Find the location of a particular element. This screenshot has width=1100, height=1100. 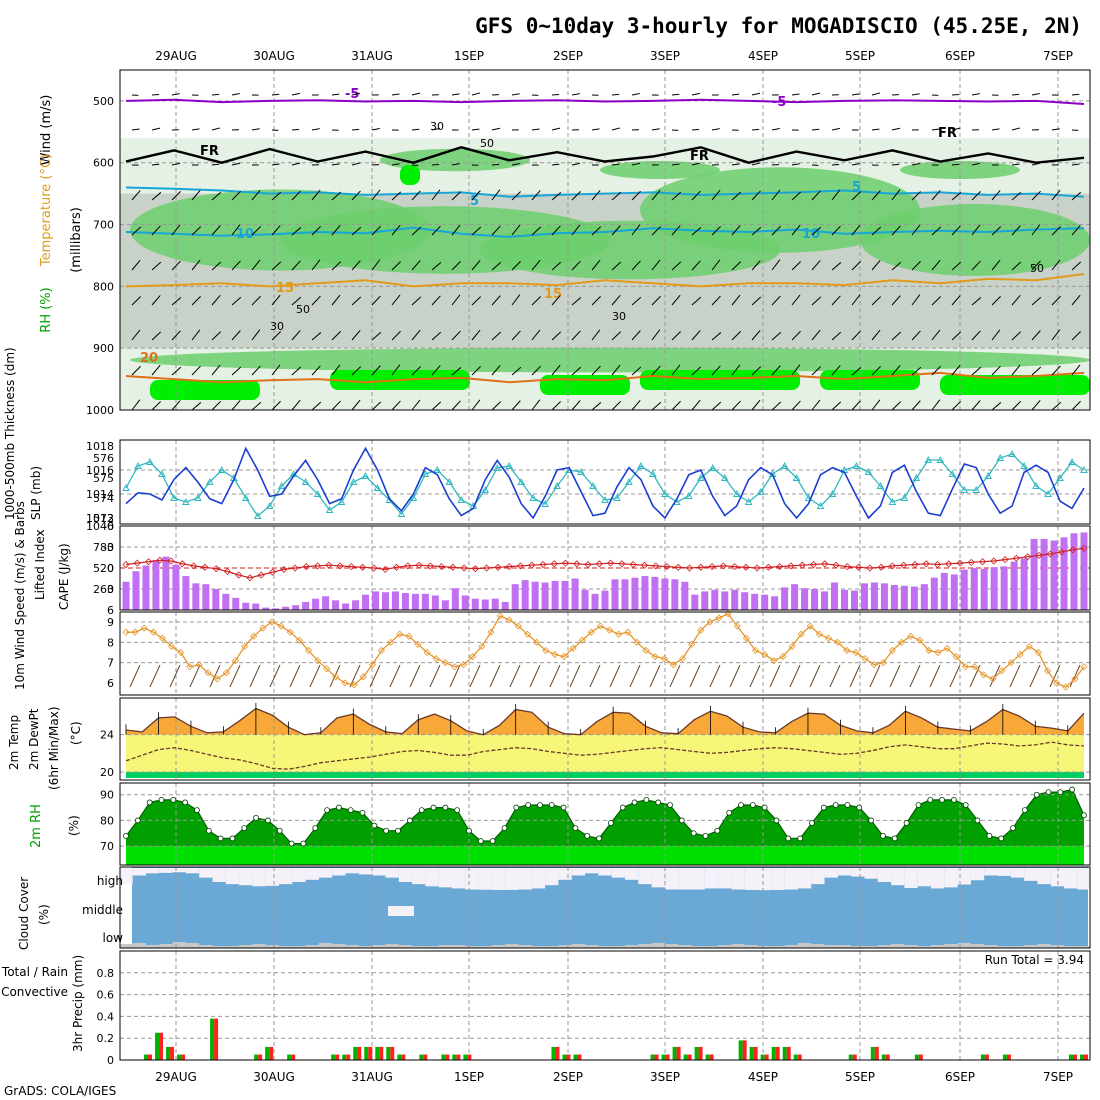

precip-tick-1: 0.2 is located at coordinates (106, 1038).